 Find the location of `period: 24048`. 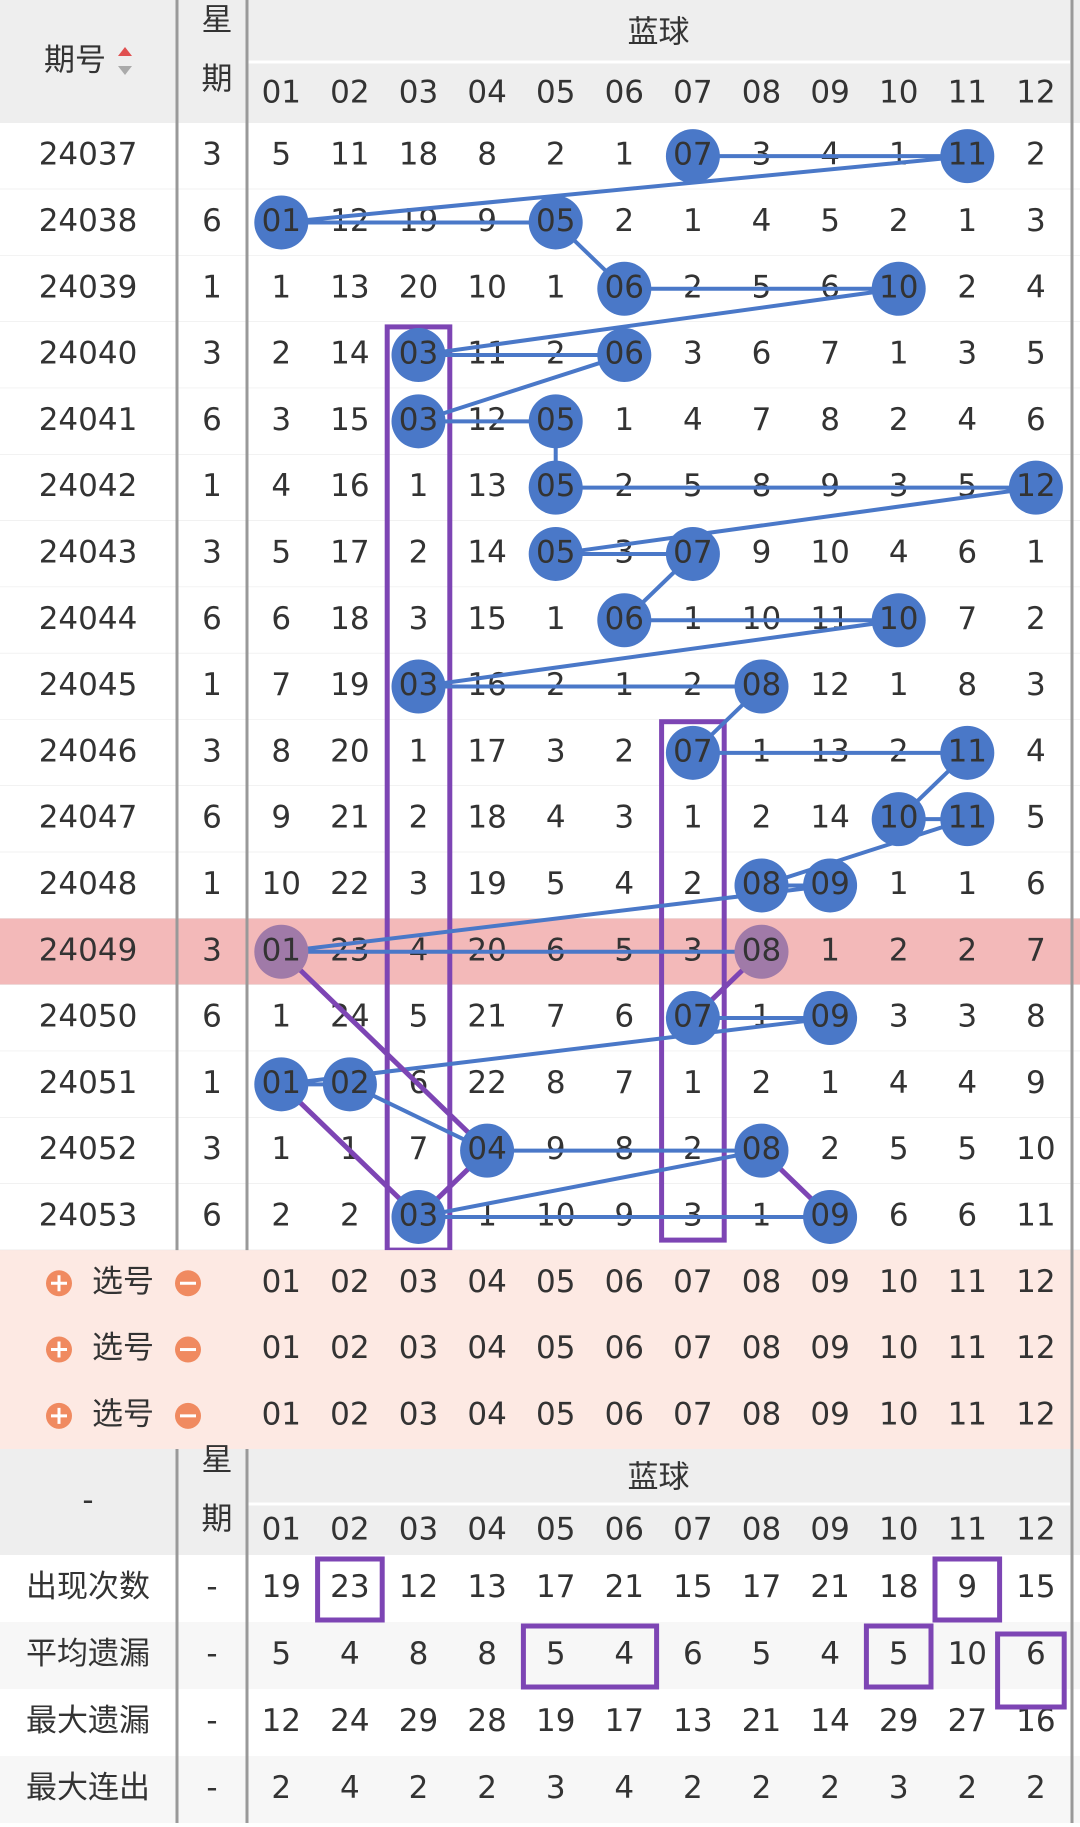

period: 24048 is located at coordinates (88, 884).